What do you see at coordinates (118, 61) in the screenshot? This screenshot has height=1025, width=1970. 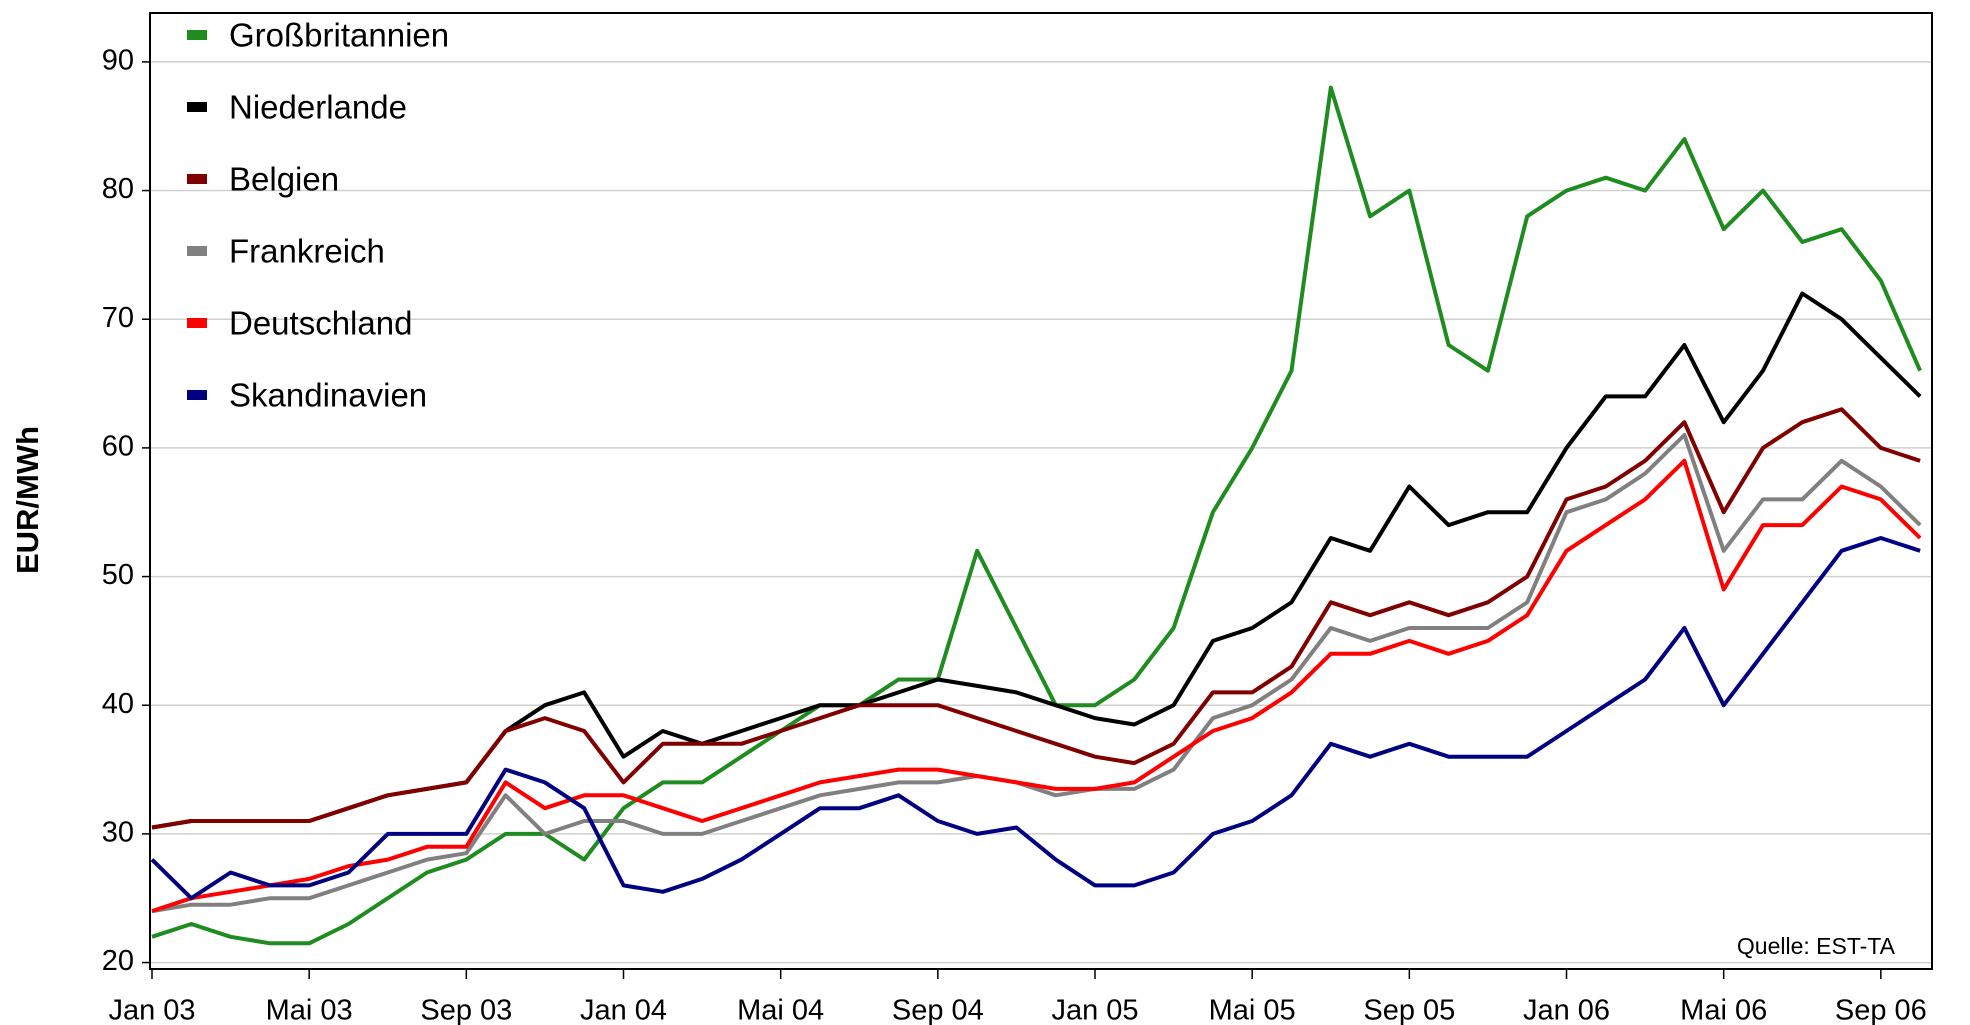 I see `y-tick-label: 90` at bounding box center [118, 61].